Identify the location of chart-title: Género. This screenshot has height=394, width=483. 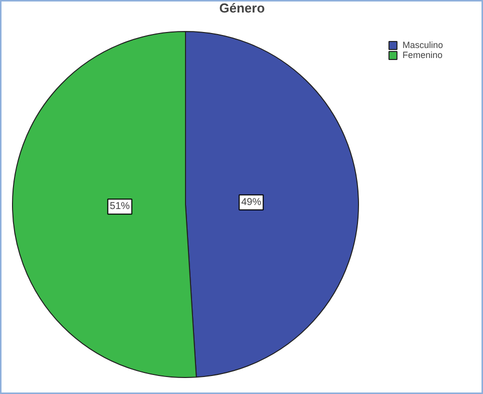
(242, 8).